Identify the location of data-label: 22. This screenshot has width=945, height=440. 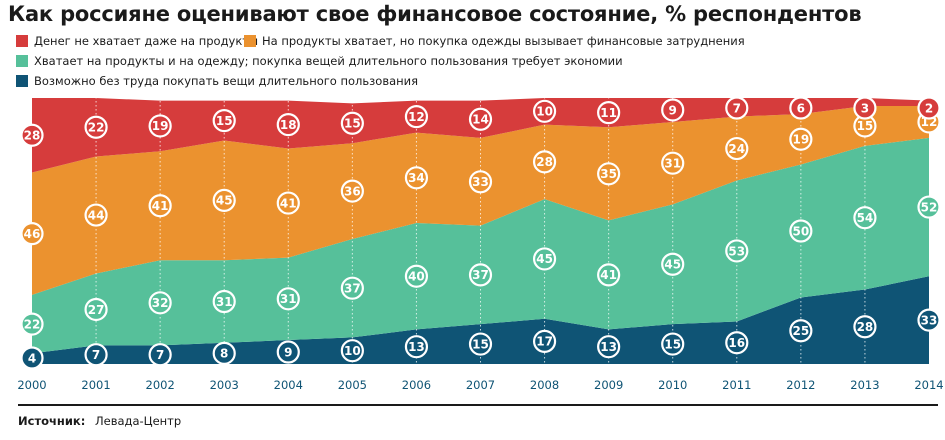
(96, 128).